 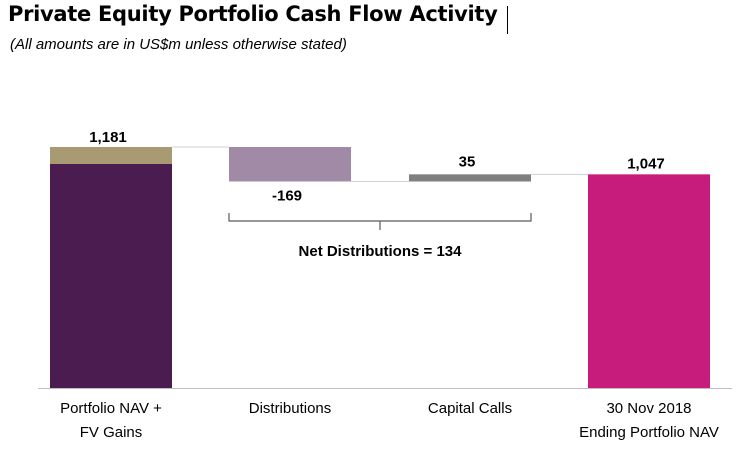 I want to click on bar-portfolio-nav, so click(x=111, y=276).